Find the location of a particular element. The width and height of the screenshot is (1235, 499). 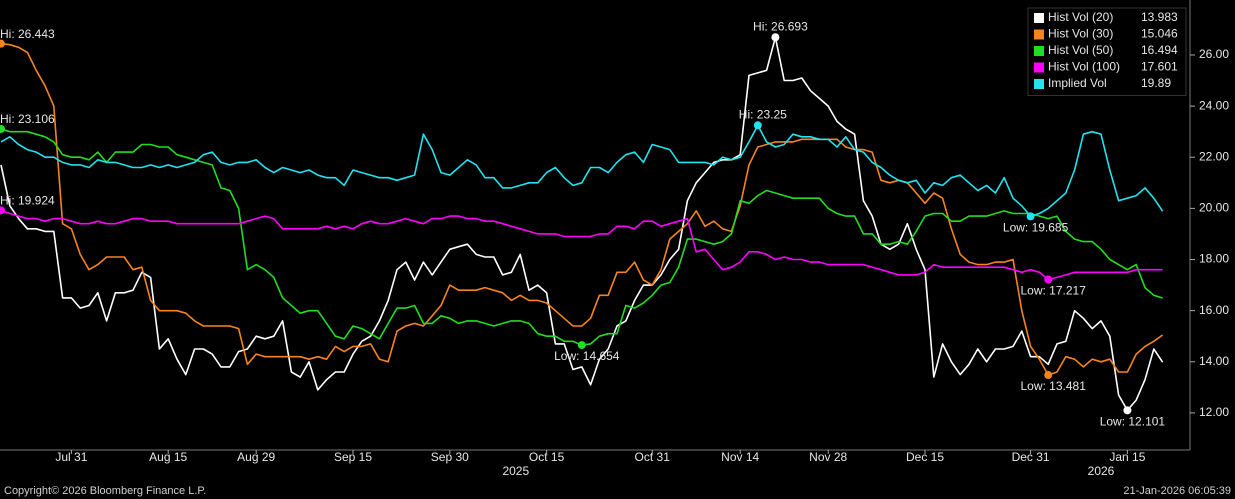

x-tick-label: Oct 15 is located at coordinates (547, 457).